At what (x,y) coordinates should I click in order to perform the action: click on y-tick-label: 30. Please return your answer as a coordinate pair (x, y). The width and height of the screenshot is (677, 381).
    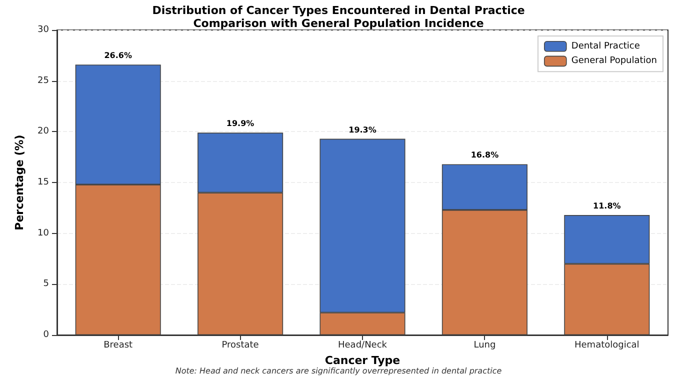
    Looking at the image, I should click on (44, 30).